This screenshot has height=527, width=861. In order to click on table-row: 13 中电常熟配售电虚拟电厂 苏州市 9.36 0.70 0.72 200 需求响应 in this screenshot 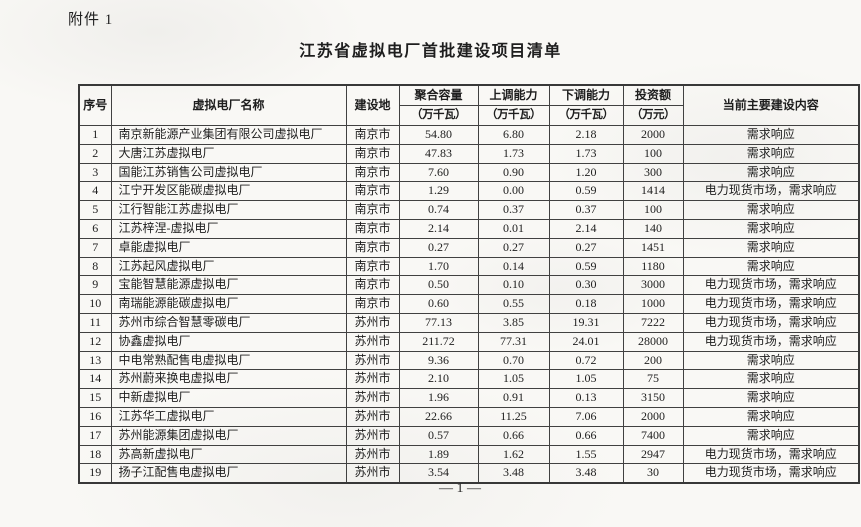, I will do `click(469, 360)`.